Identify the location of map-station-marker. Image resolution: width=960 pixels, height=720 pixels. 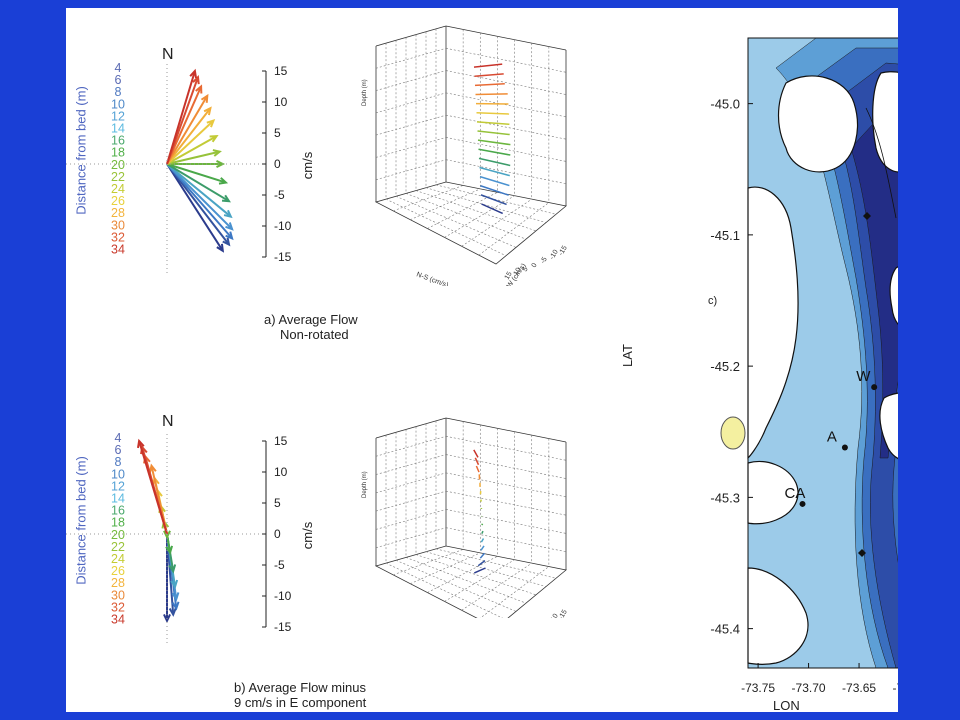
(874, 387).